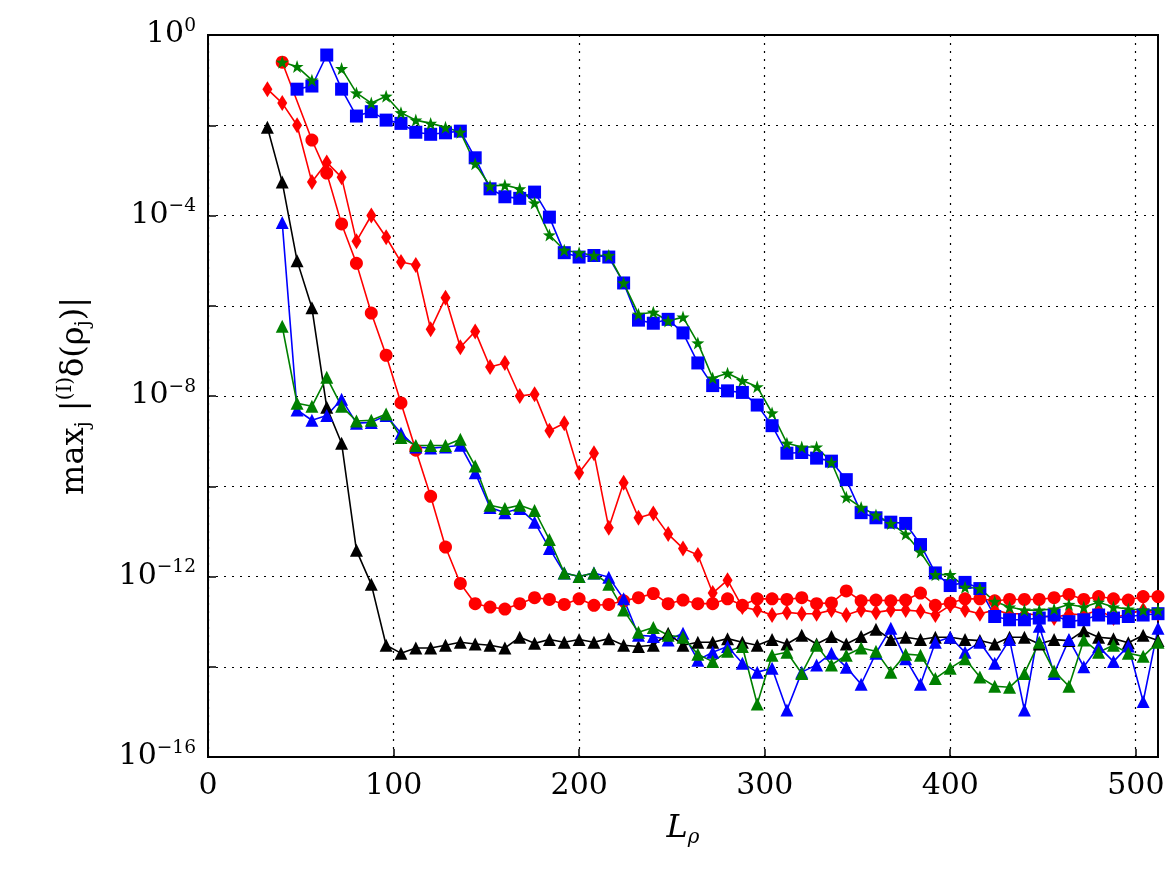  What do you see at coordinates (157, 753) in the screenshot?
I see `y-tick-label: 10$^{−16}$` at bounding box center [157, 753].